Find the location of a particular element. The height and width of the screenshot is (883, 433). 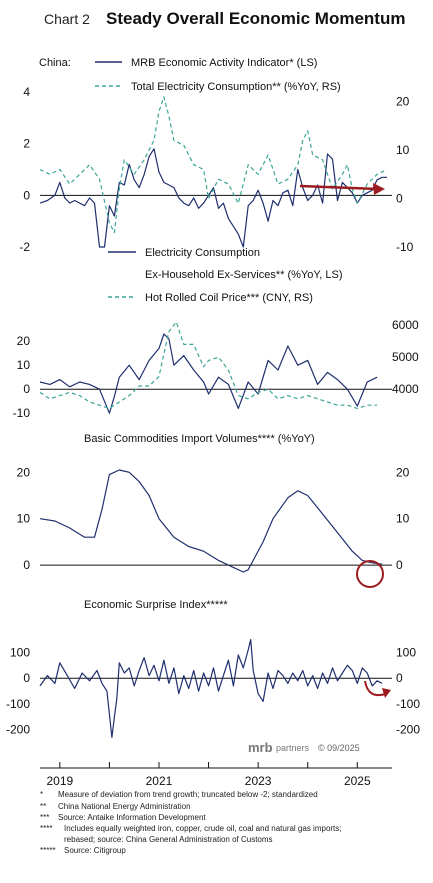

brand-copyright: © 09/2025 is located at coordinates (339, 748).